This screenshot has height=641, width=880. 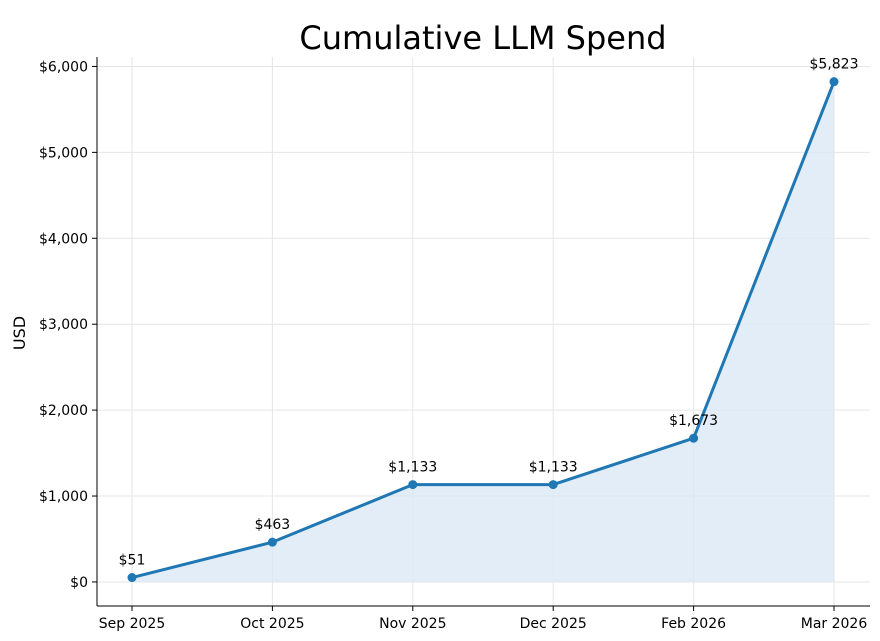 What do you see at coordinates (553, 624) in the screenshot?
I see `x-tick-label-3: Dec 2025` at bounding box center [553, 624].